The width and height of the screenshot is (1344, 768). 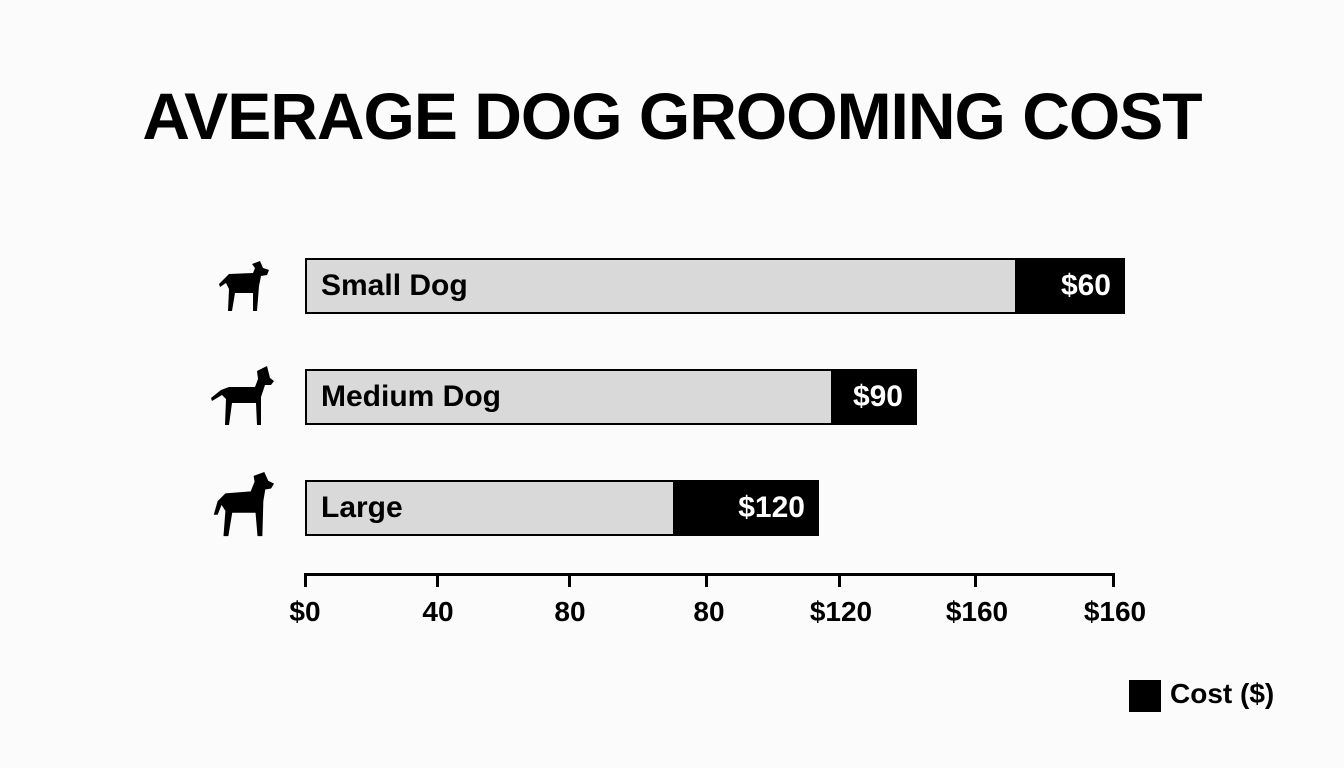 What do you see at coordinates (1085, 285) in the screenshot?
I see `value-label: $60` at bounding box center [1085, 285].